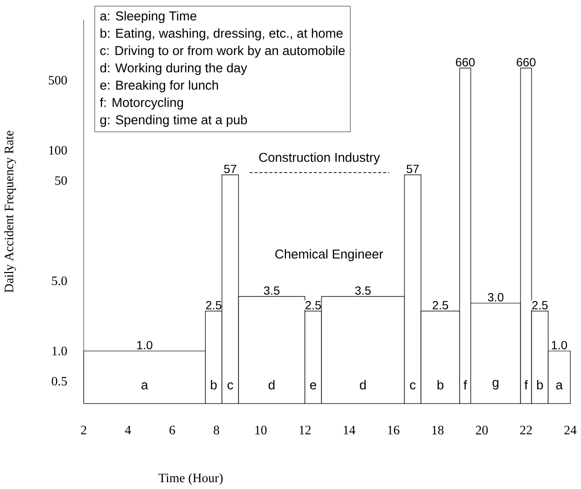 This screenshot has width=581, height=489. Describe the element at coordinates (59, 351) in the screenshot. I see `y-tick-label: 1.0` at that location.